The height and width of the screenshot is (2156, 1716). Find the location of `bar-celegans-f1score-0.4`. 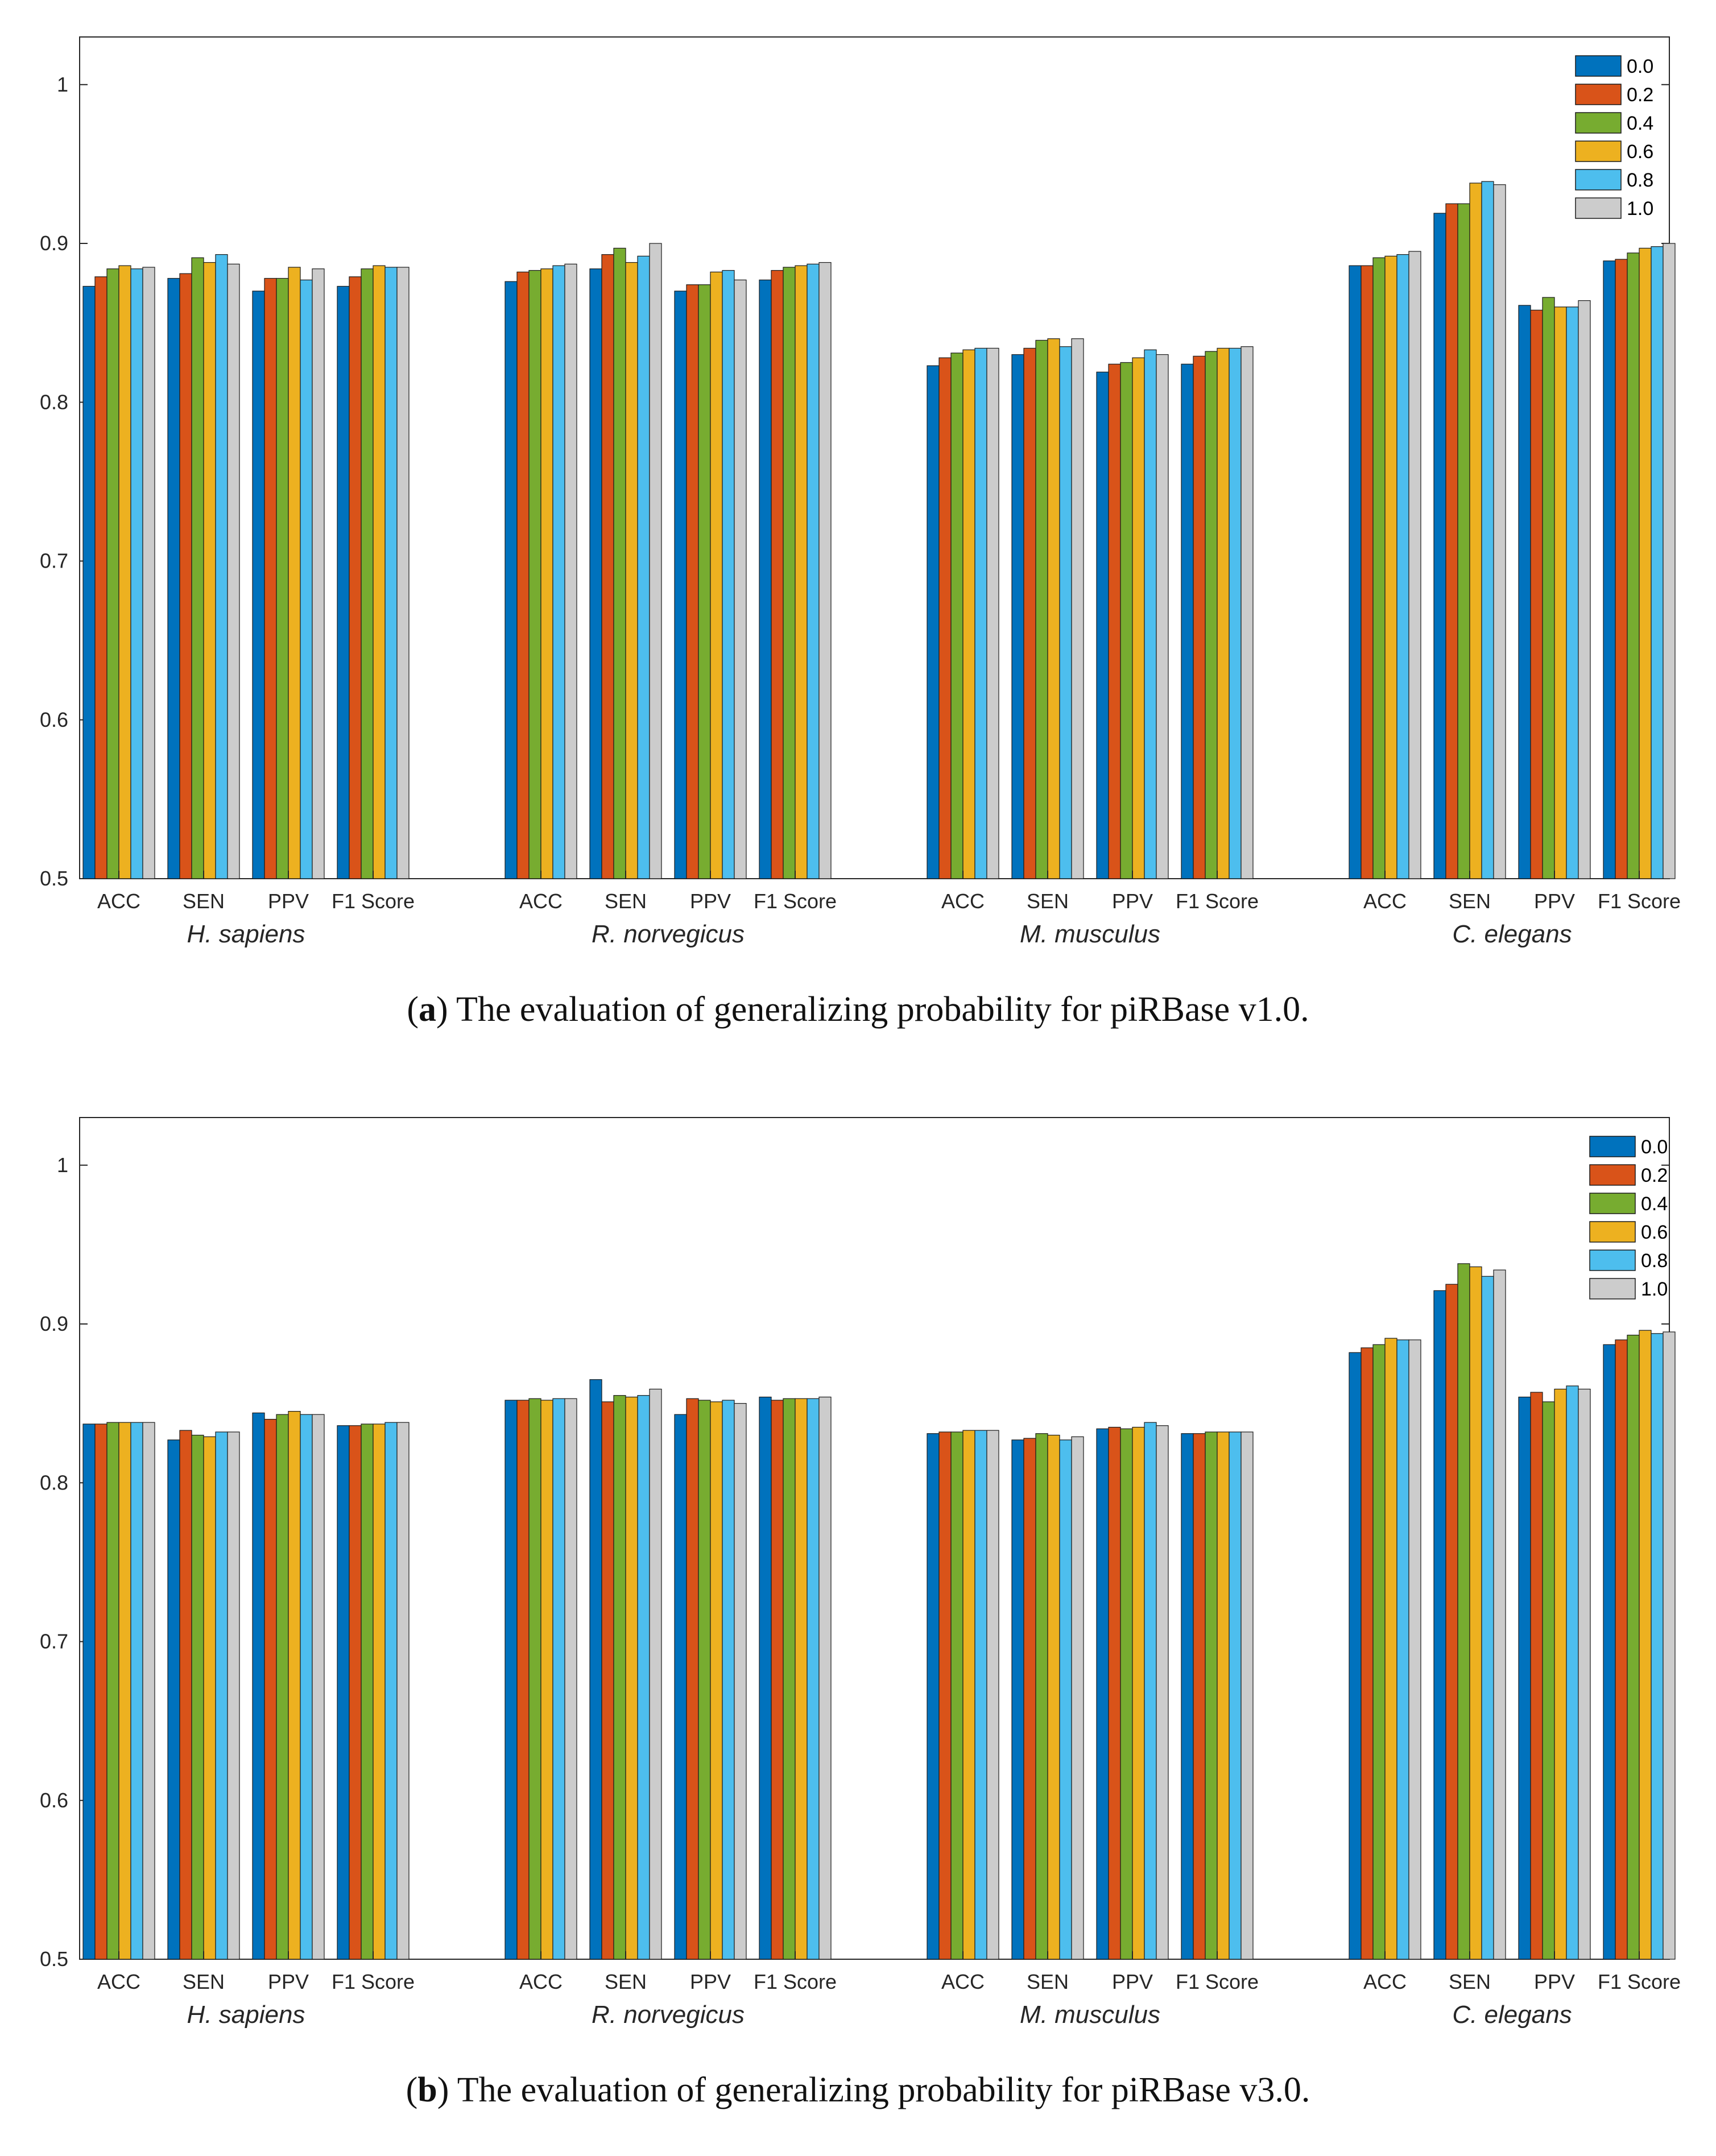

bar-celegans-f1score-0.4 is located at coordinates (1633, 1647).